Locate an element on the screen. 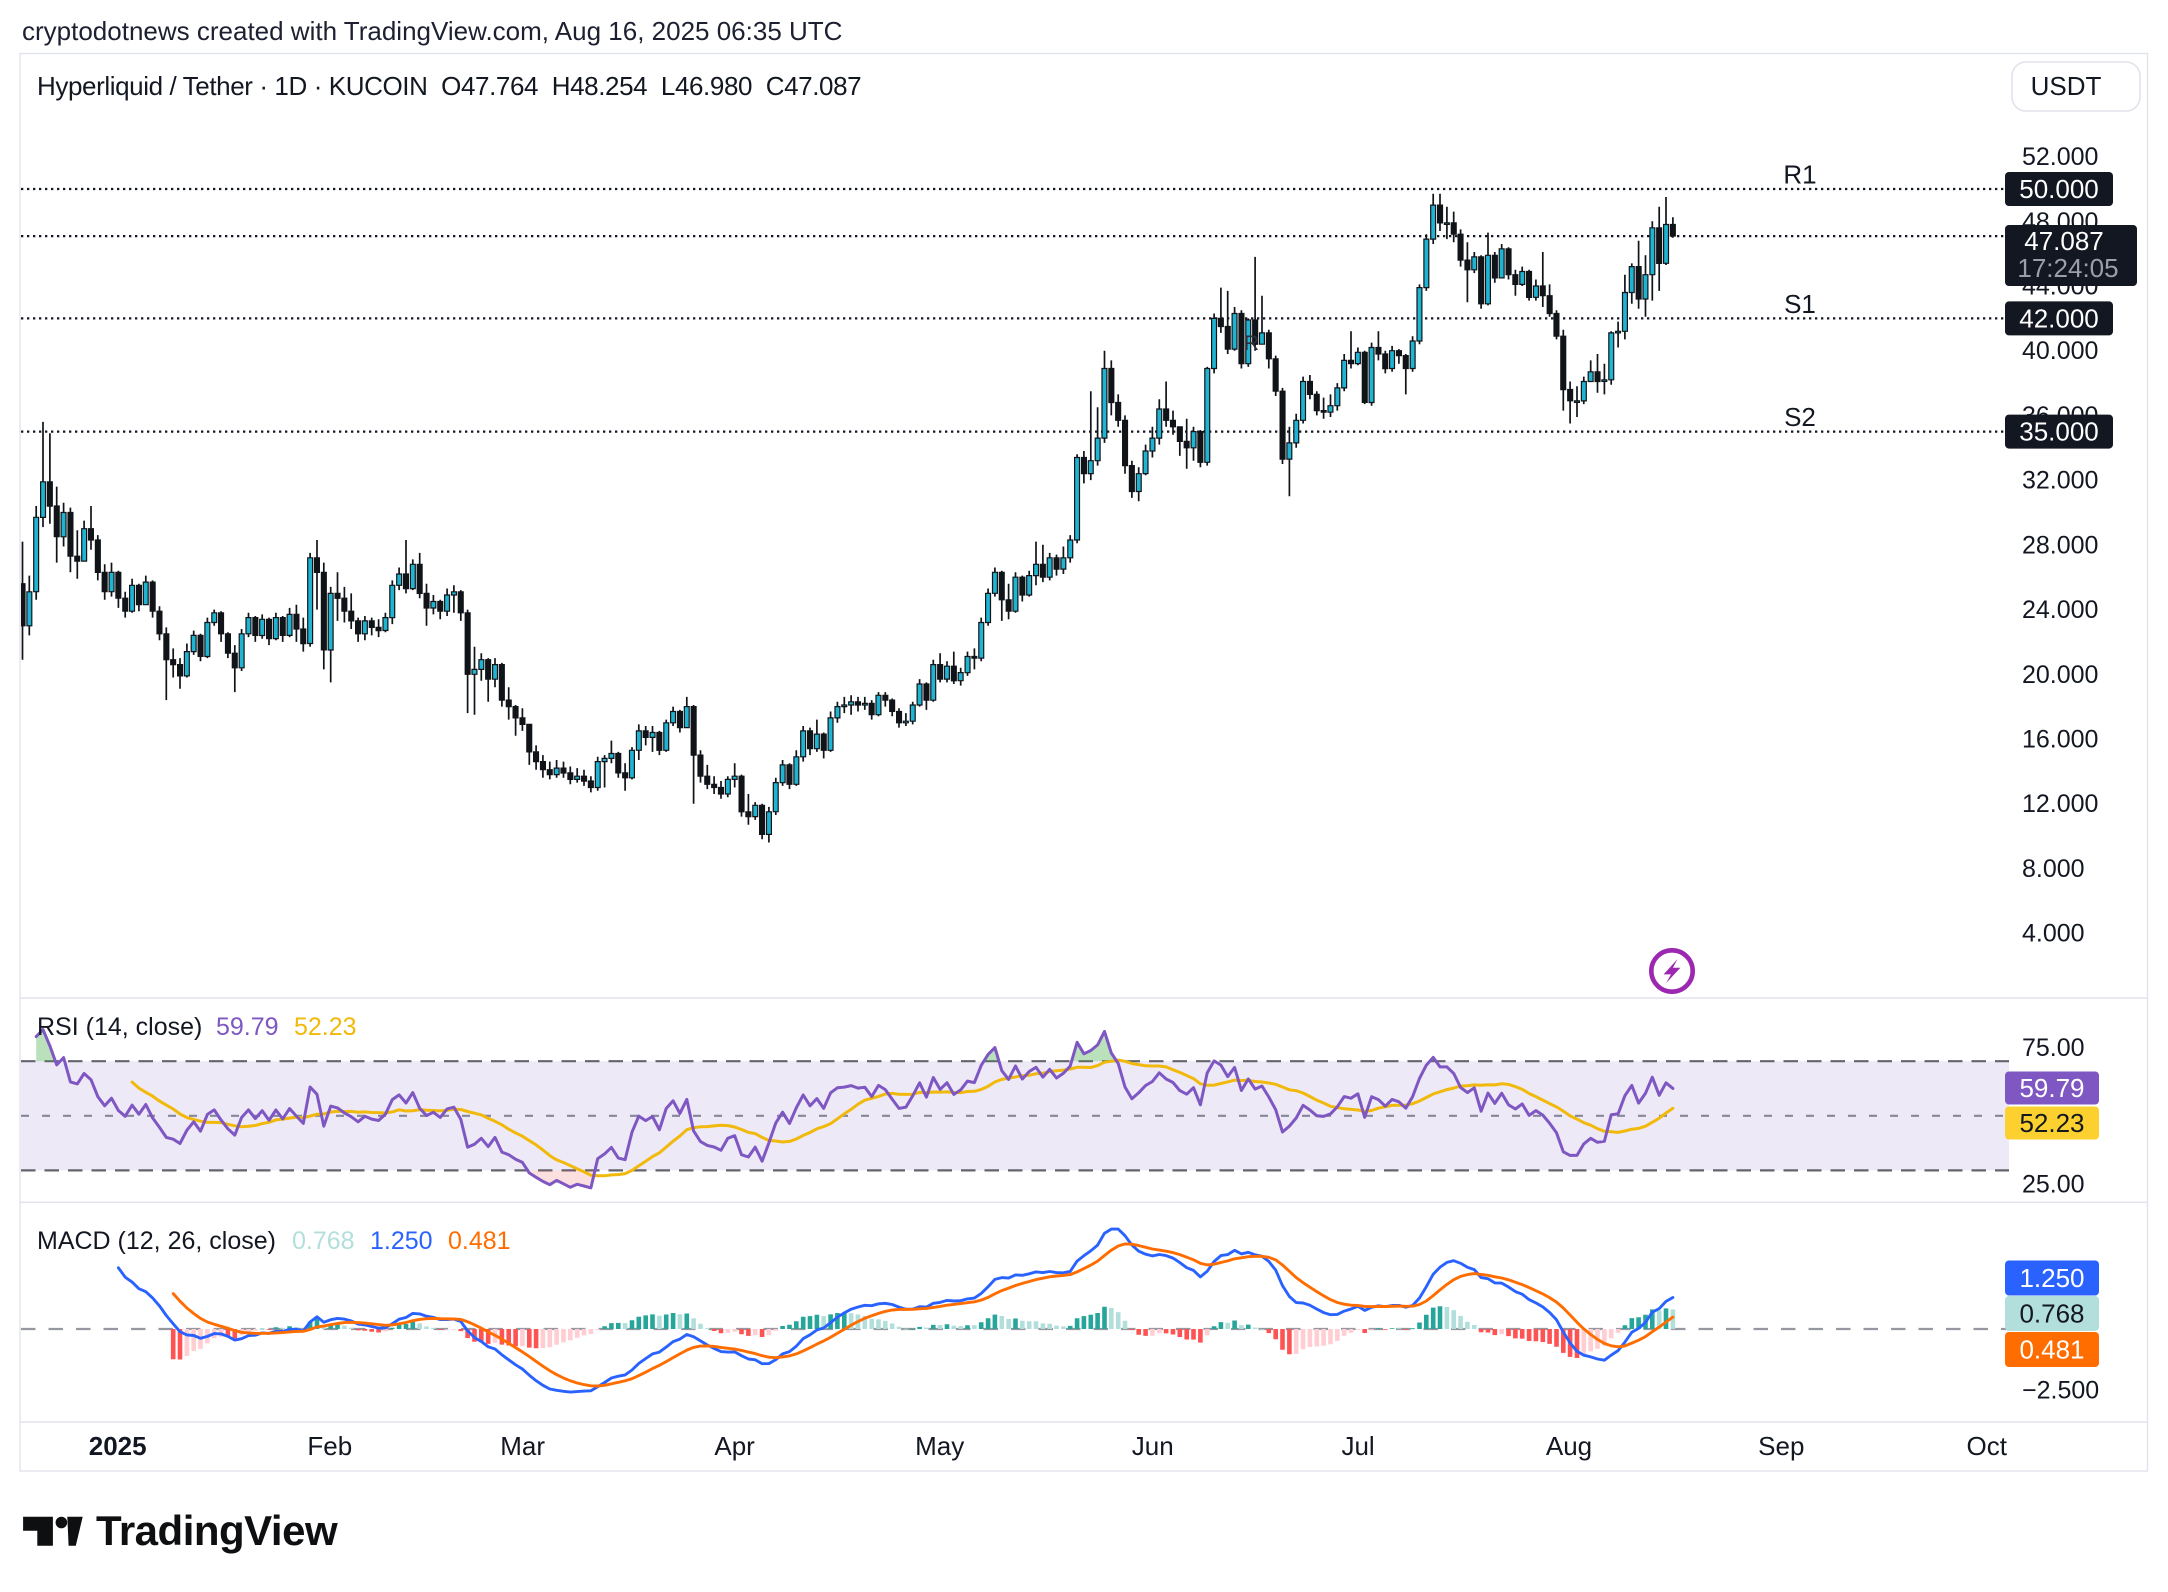  svg-text: 28.000 is located at coordinates (2060, 545).